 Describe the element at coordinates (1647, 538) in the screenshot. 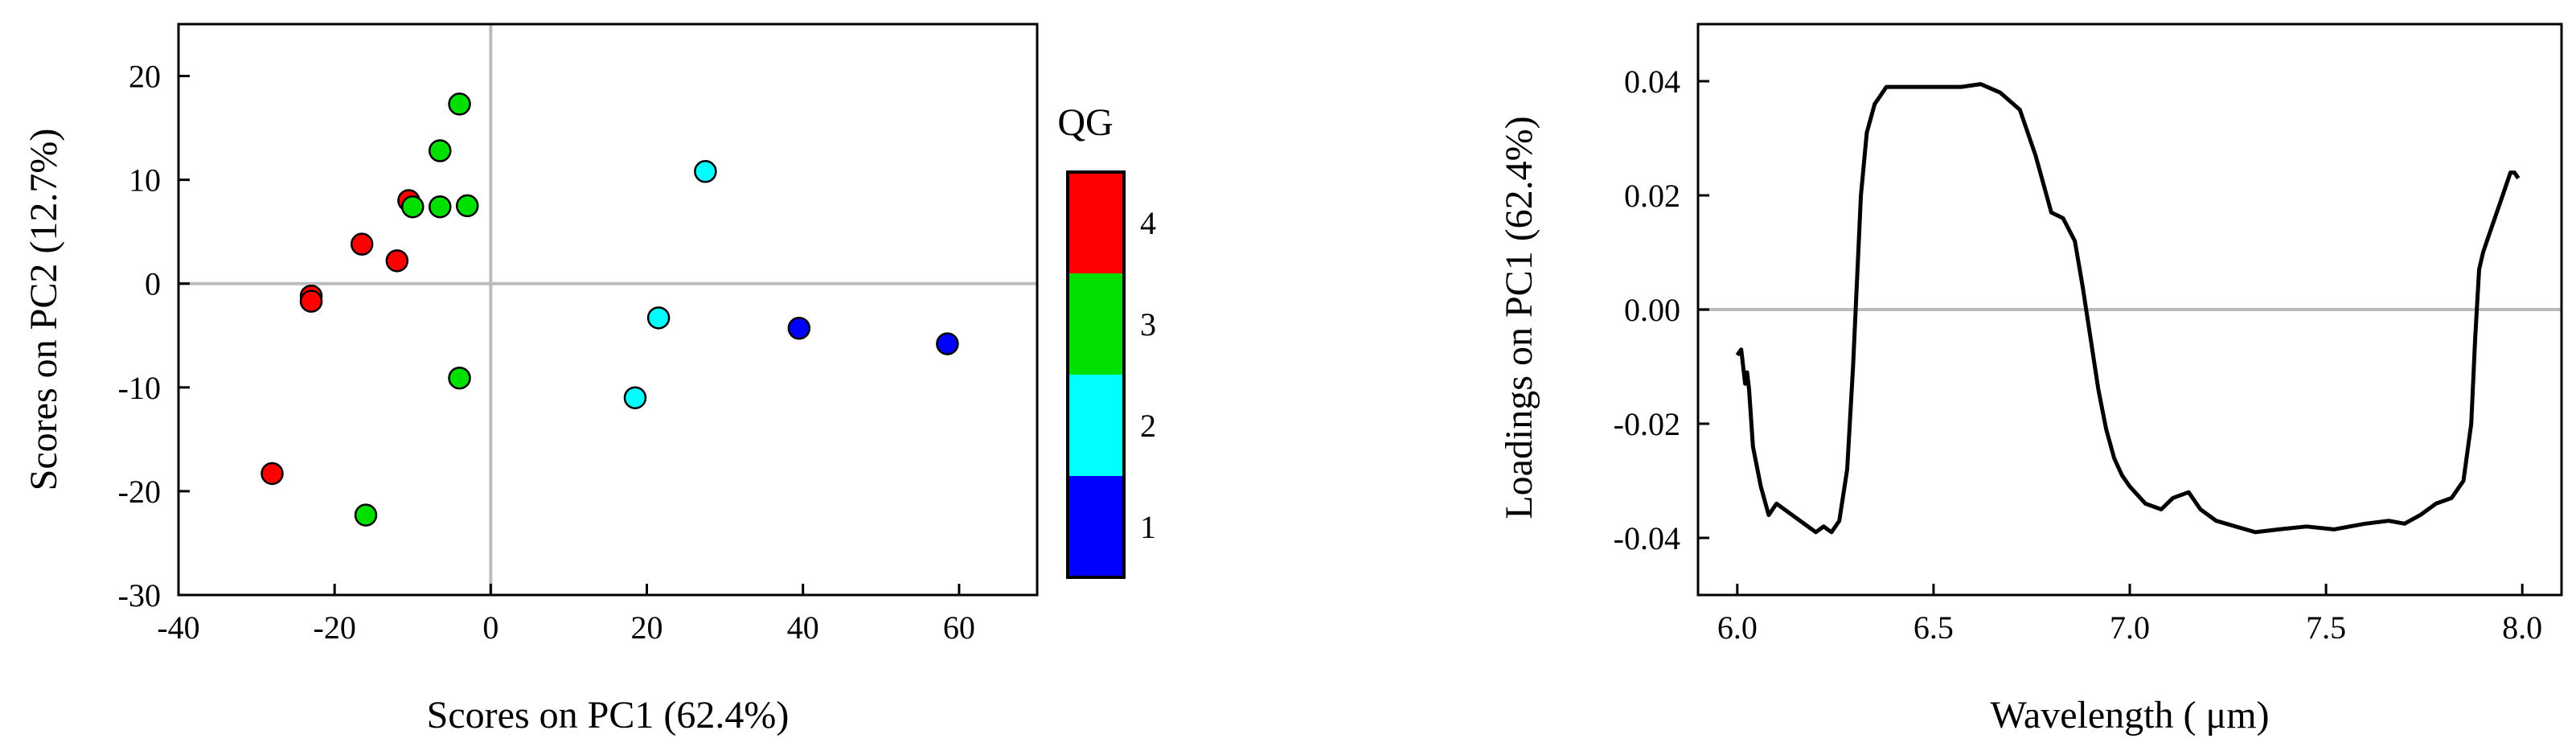

I see `y-tick-label: -0.04` at that location.